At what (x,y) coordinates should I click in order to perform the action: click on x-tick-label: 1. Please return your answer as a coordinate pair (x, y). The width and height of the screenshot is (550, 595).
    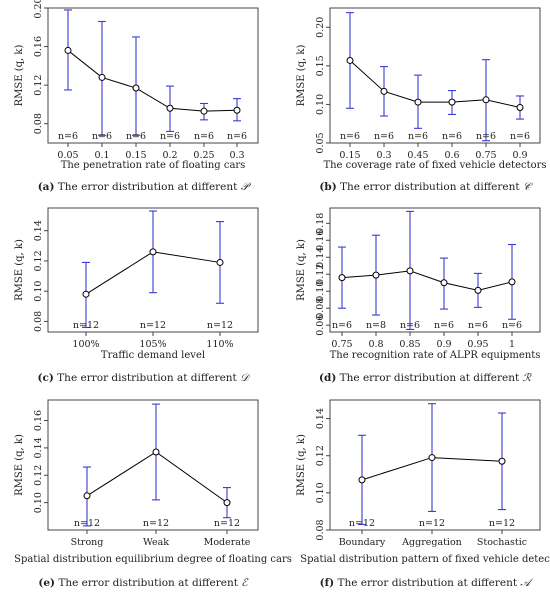
    Looking at the image, I should click on (512, 344).